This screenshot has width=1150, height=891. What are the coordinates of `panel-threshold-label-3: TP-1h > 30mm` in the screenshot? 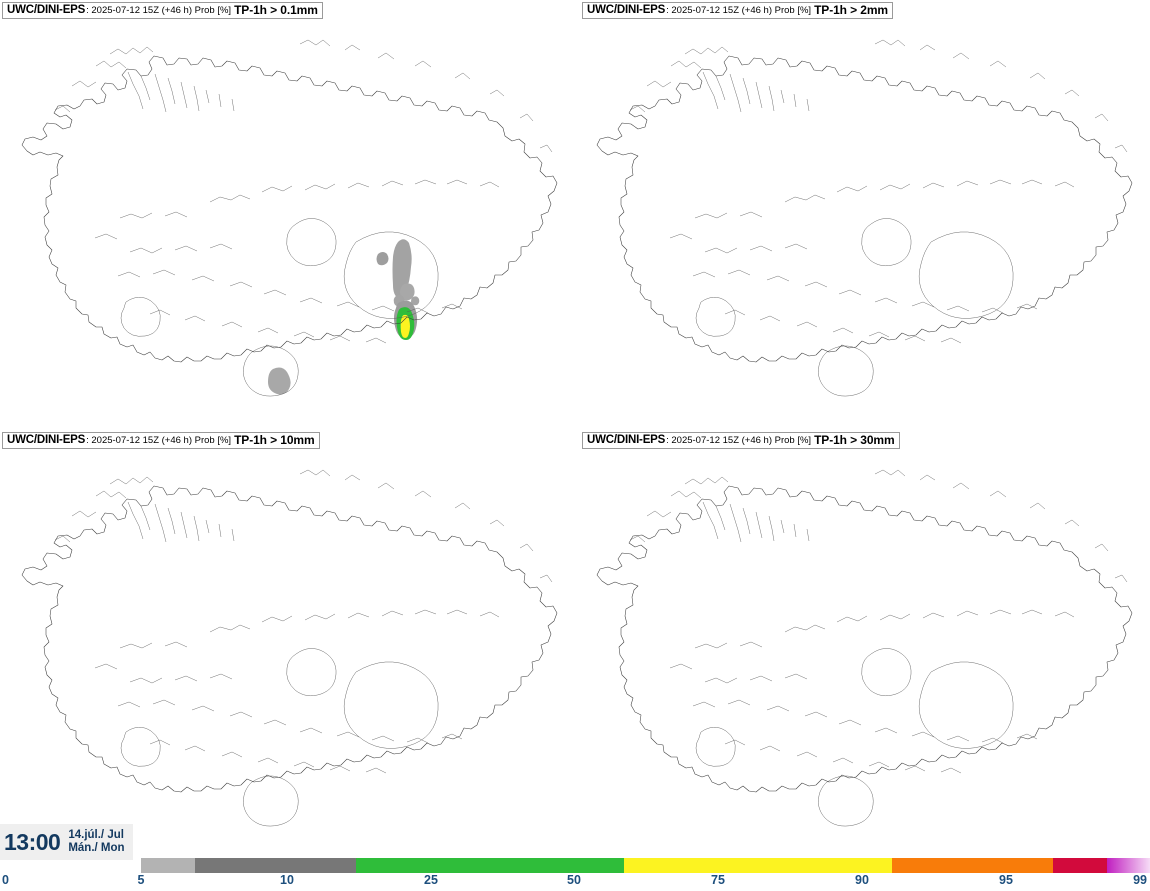 It's located at (854, 439).